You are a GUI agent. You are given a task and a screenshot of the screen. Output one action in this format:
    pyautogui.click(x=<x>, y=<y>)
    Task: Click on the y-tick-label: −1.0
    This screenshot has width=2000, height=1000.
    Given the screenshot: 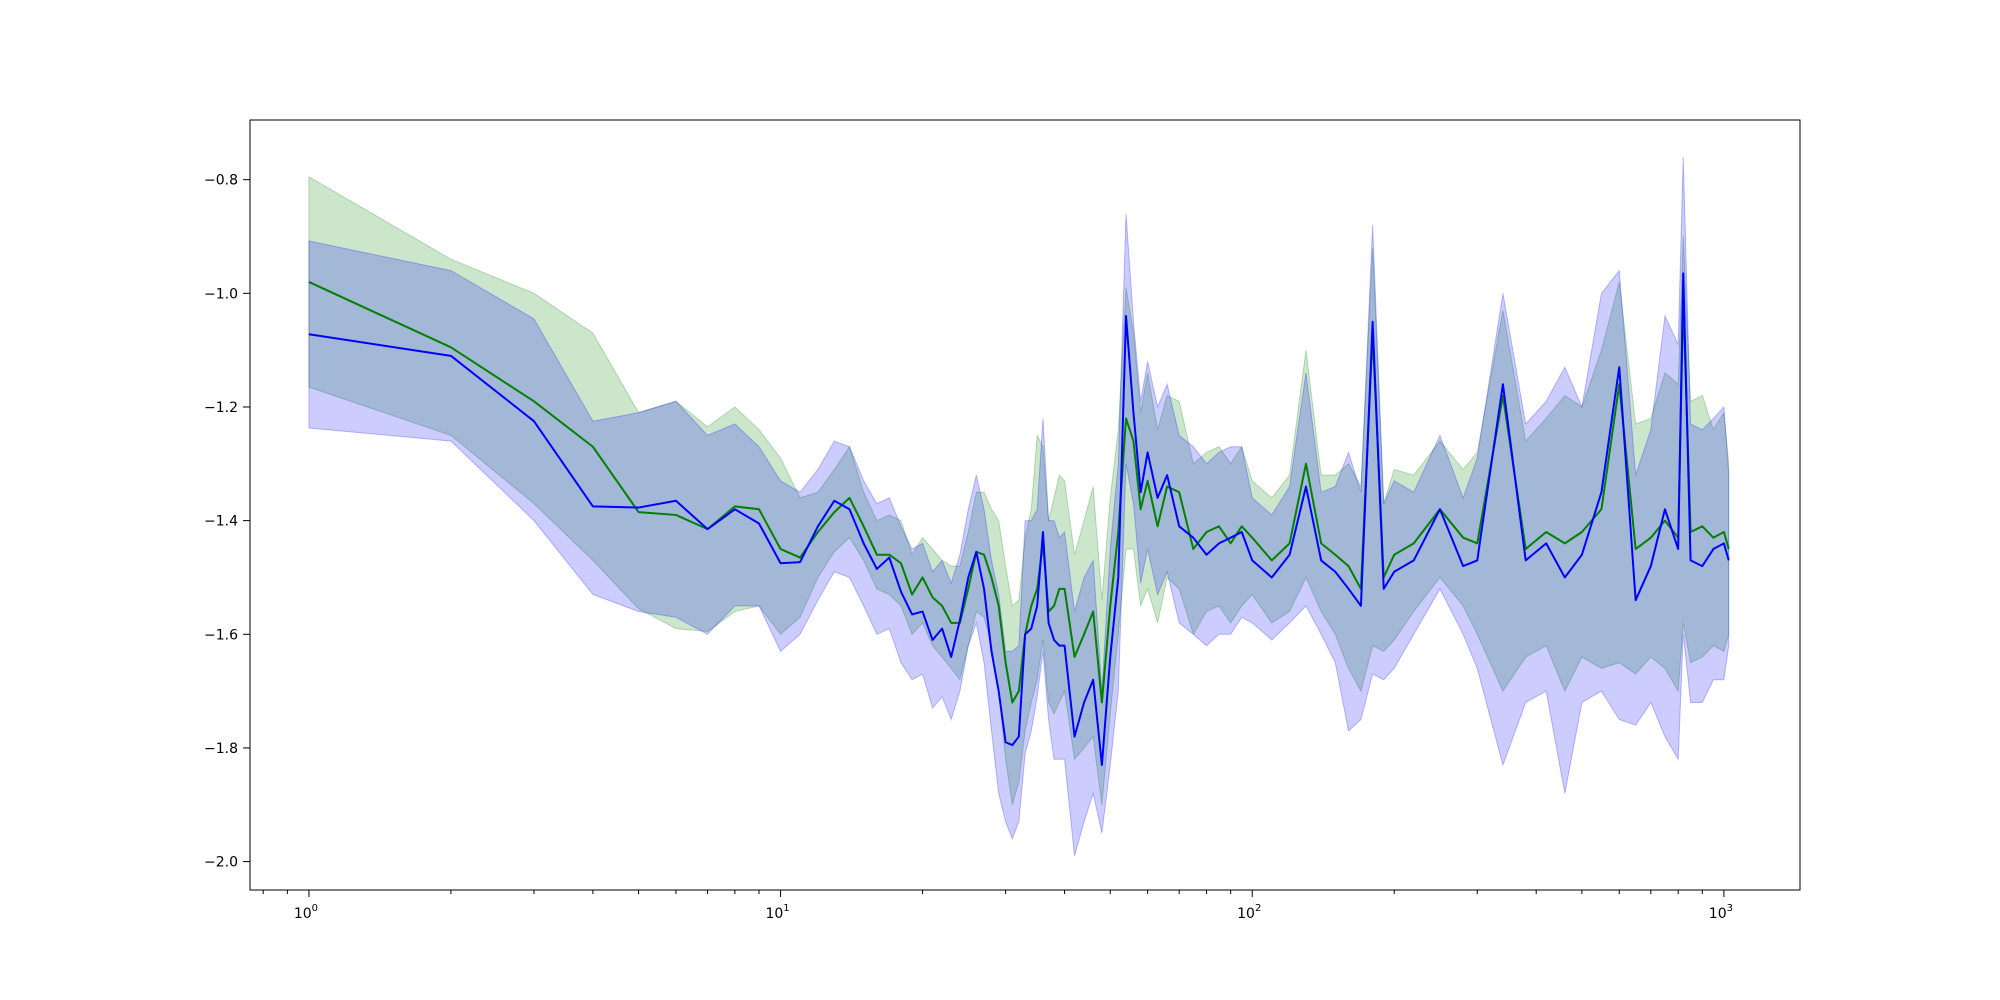 What is the action you would take?
    pyautogui.click(x=221, y=294)
    